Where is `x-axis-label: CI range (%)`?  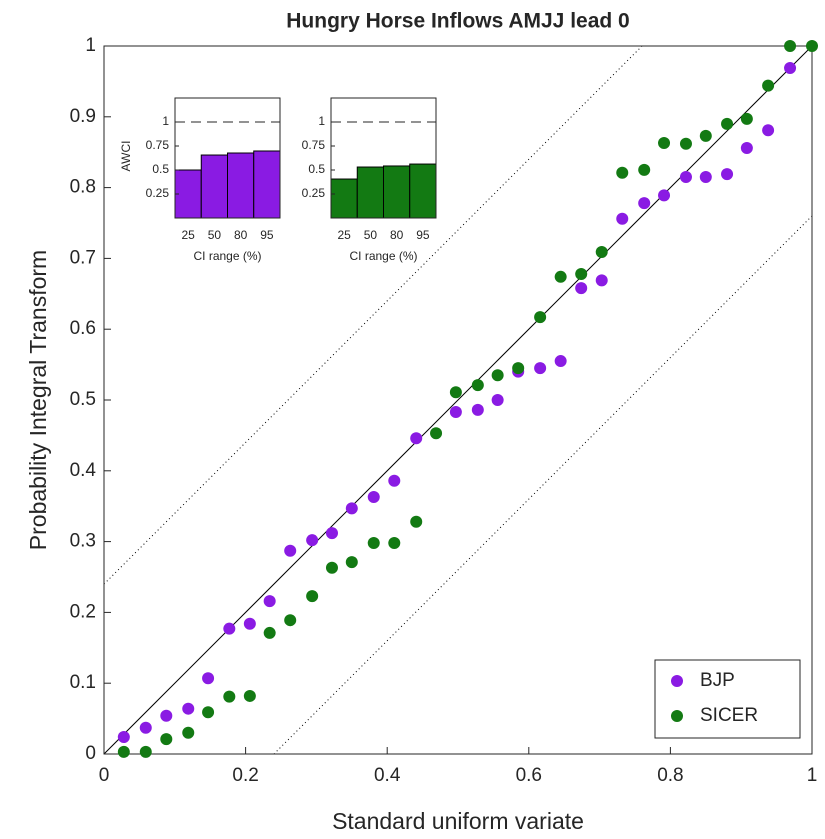
x-axis-label: CI range (%) is located at coordinates (227, 256).